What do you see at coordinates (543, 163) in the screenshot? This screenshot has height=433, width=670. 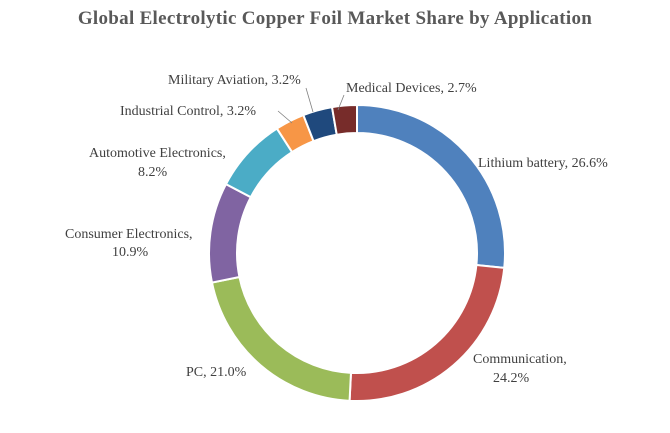 I see `slice-label-1: Lithium battery, 26.6%` at bounding box center [543, 163].